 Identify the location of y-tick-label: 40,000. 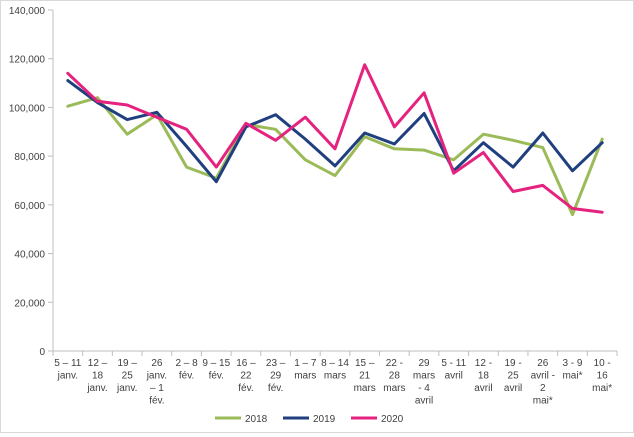
(29, 255).